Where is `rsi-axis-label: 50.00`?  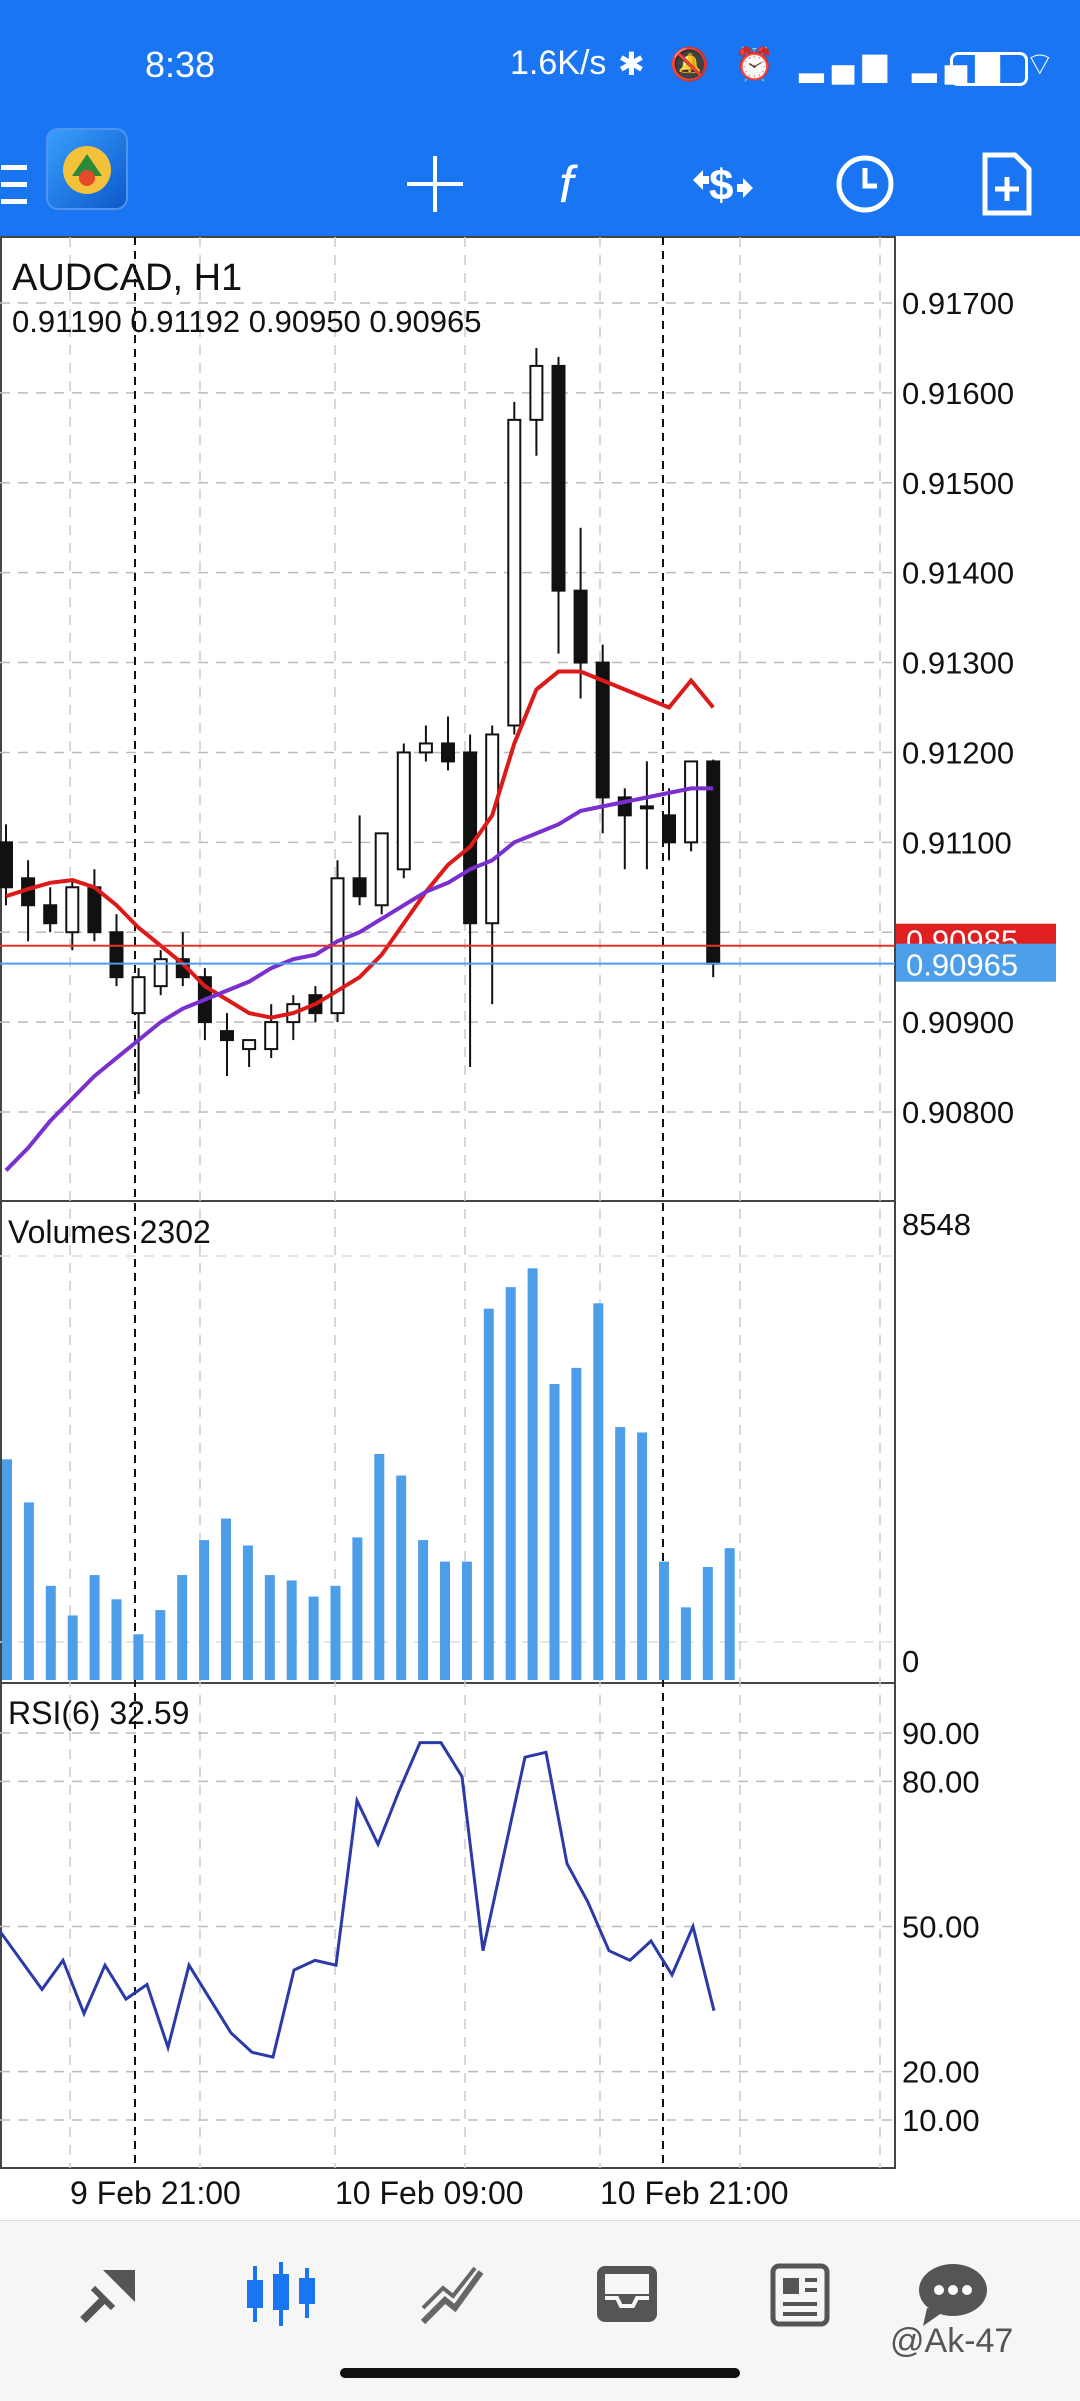 rsi-axis-label: 50.00 is located at coordinates (941, 1927).